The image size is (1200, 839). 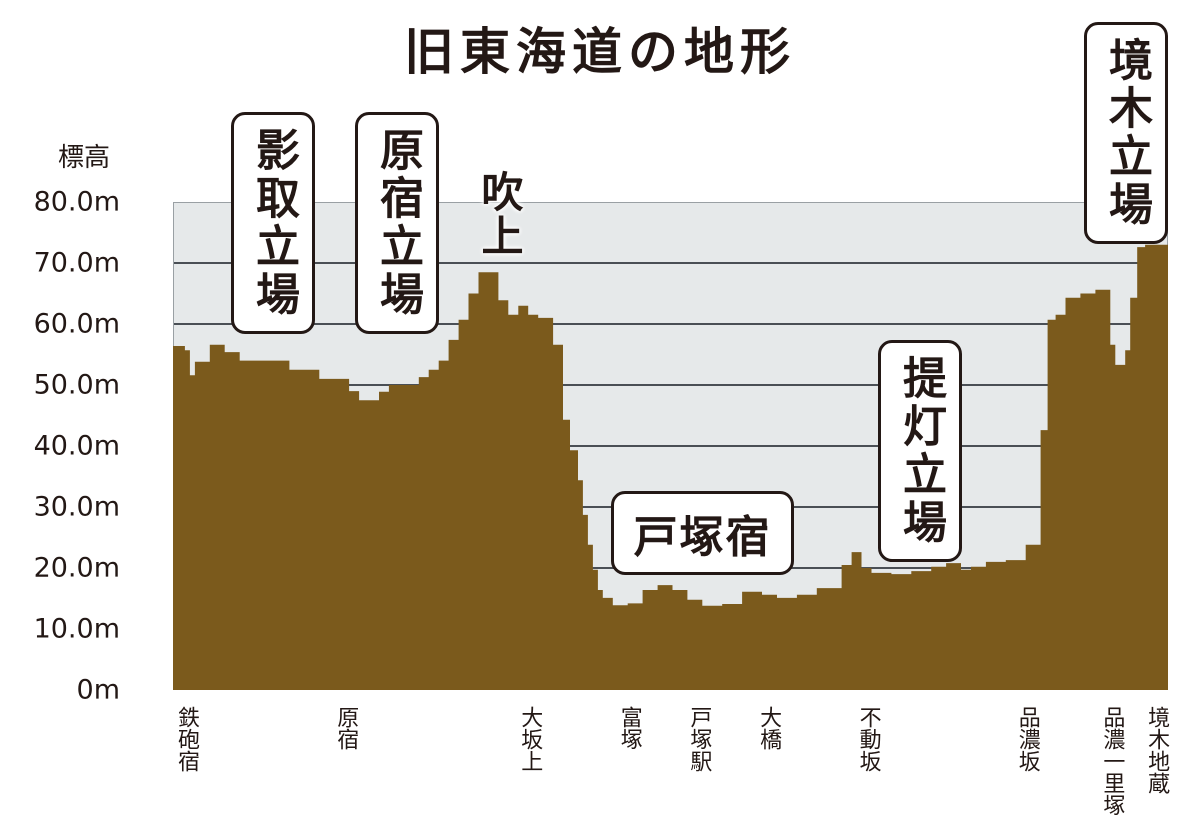 I want to click on y-tick-label: 10.0m, so click(x=76, y=629).